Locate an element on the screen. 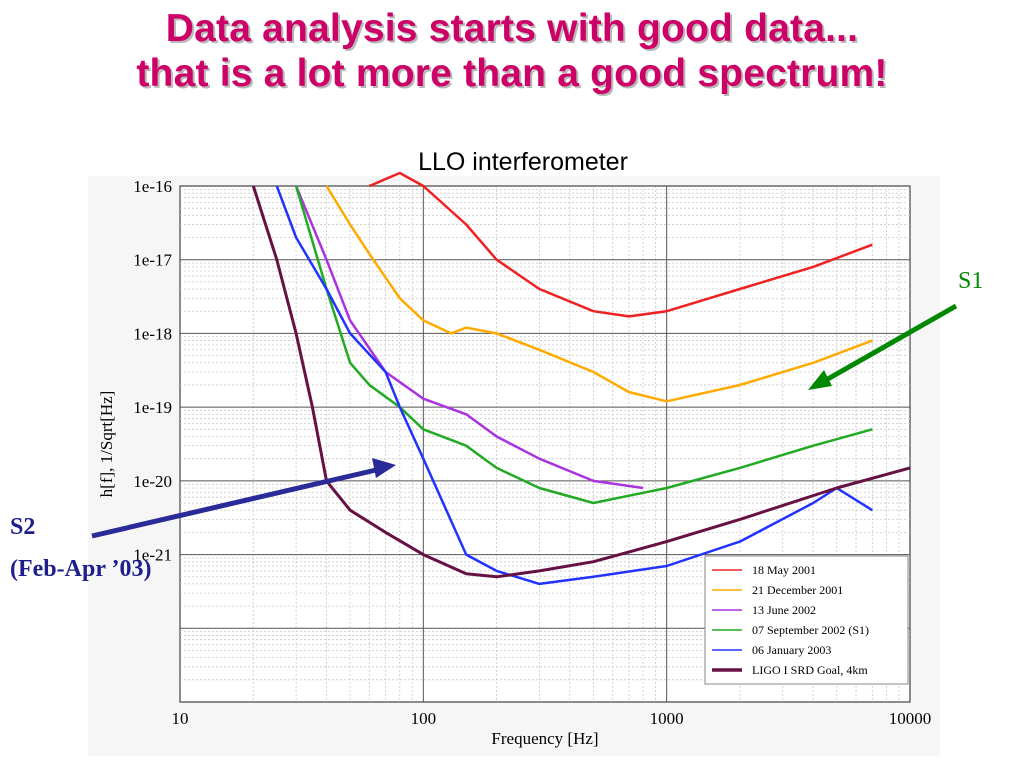 This screenshot has height=768, width=1024. x-tick-label: 10 is located at coordinates (180, 718).